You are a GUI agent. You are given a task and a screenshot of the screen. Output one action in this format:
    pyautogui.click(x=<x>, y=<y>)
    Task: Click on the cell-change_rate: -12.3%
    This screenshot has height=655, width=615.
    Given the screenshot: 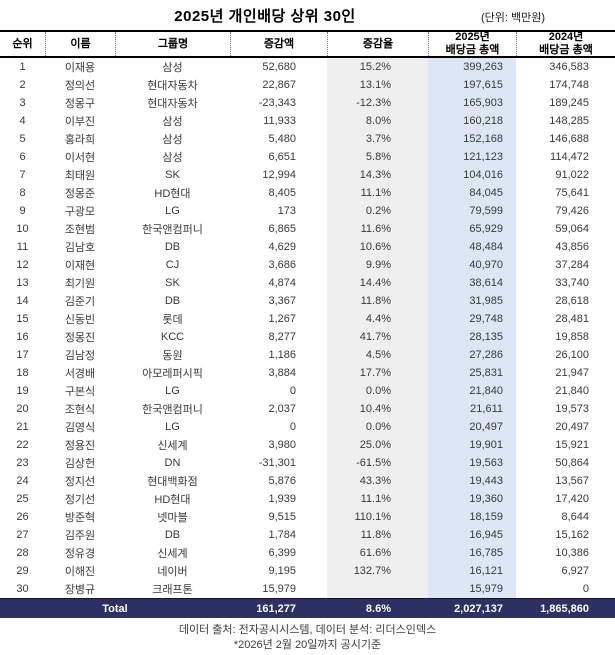 What is the action you would take?
    pyautogui.click(x=377, y=103)
    